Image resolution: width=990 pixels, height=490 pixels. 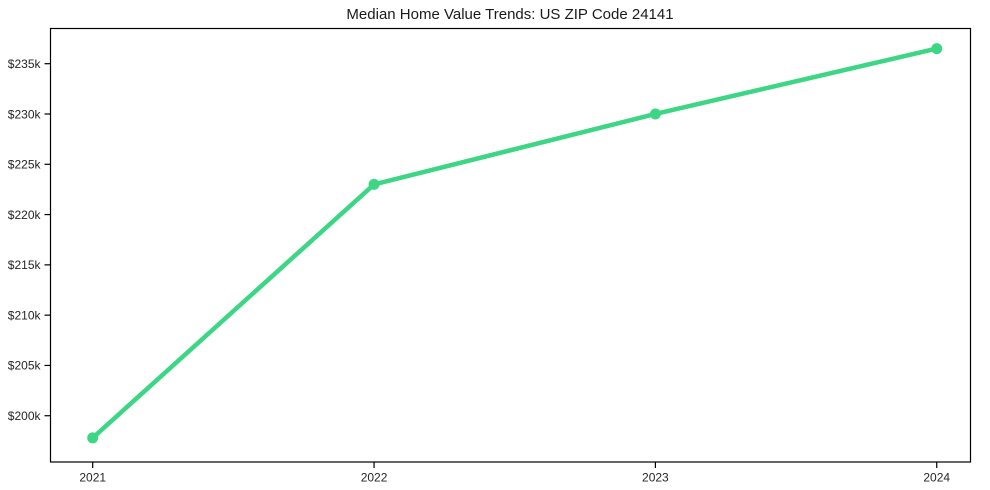 I want to click on data-point-2022, so click(x=374, y=184).